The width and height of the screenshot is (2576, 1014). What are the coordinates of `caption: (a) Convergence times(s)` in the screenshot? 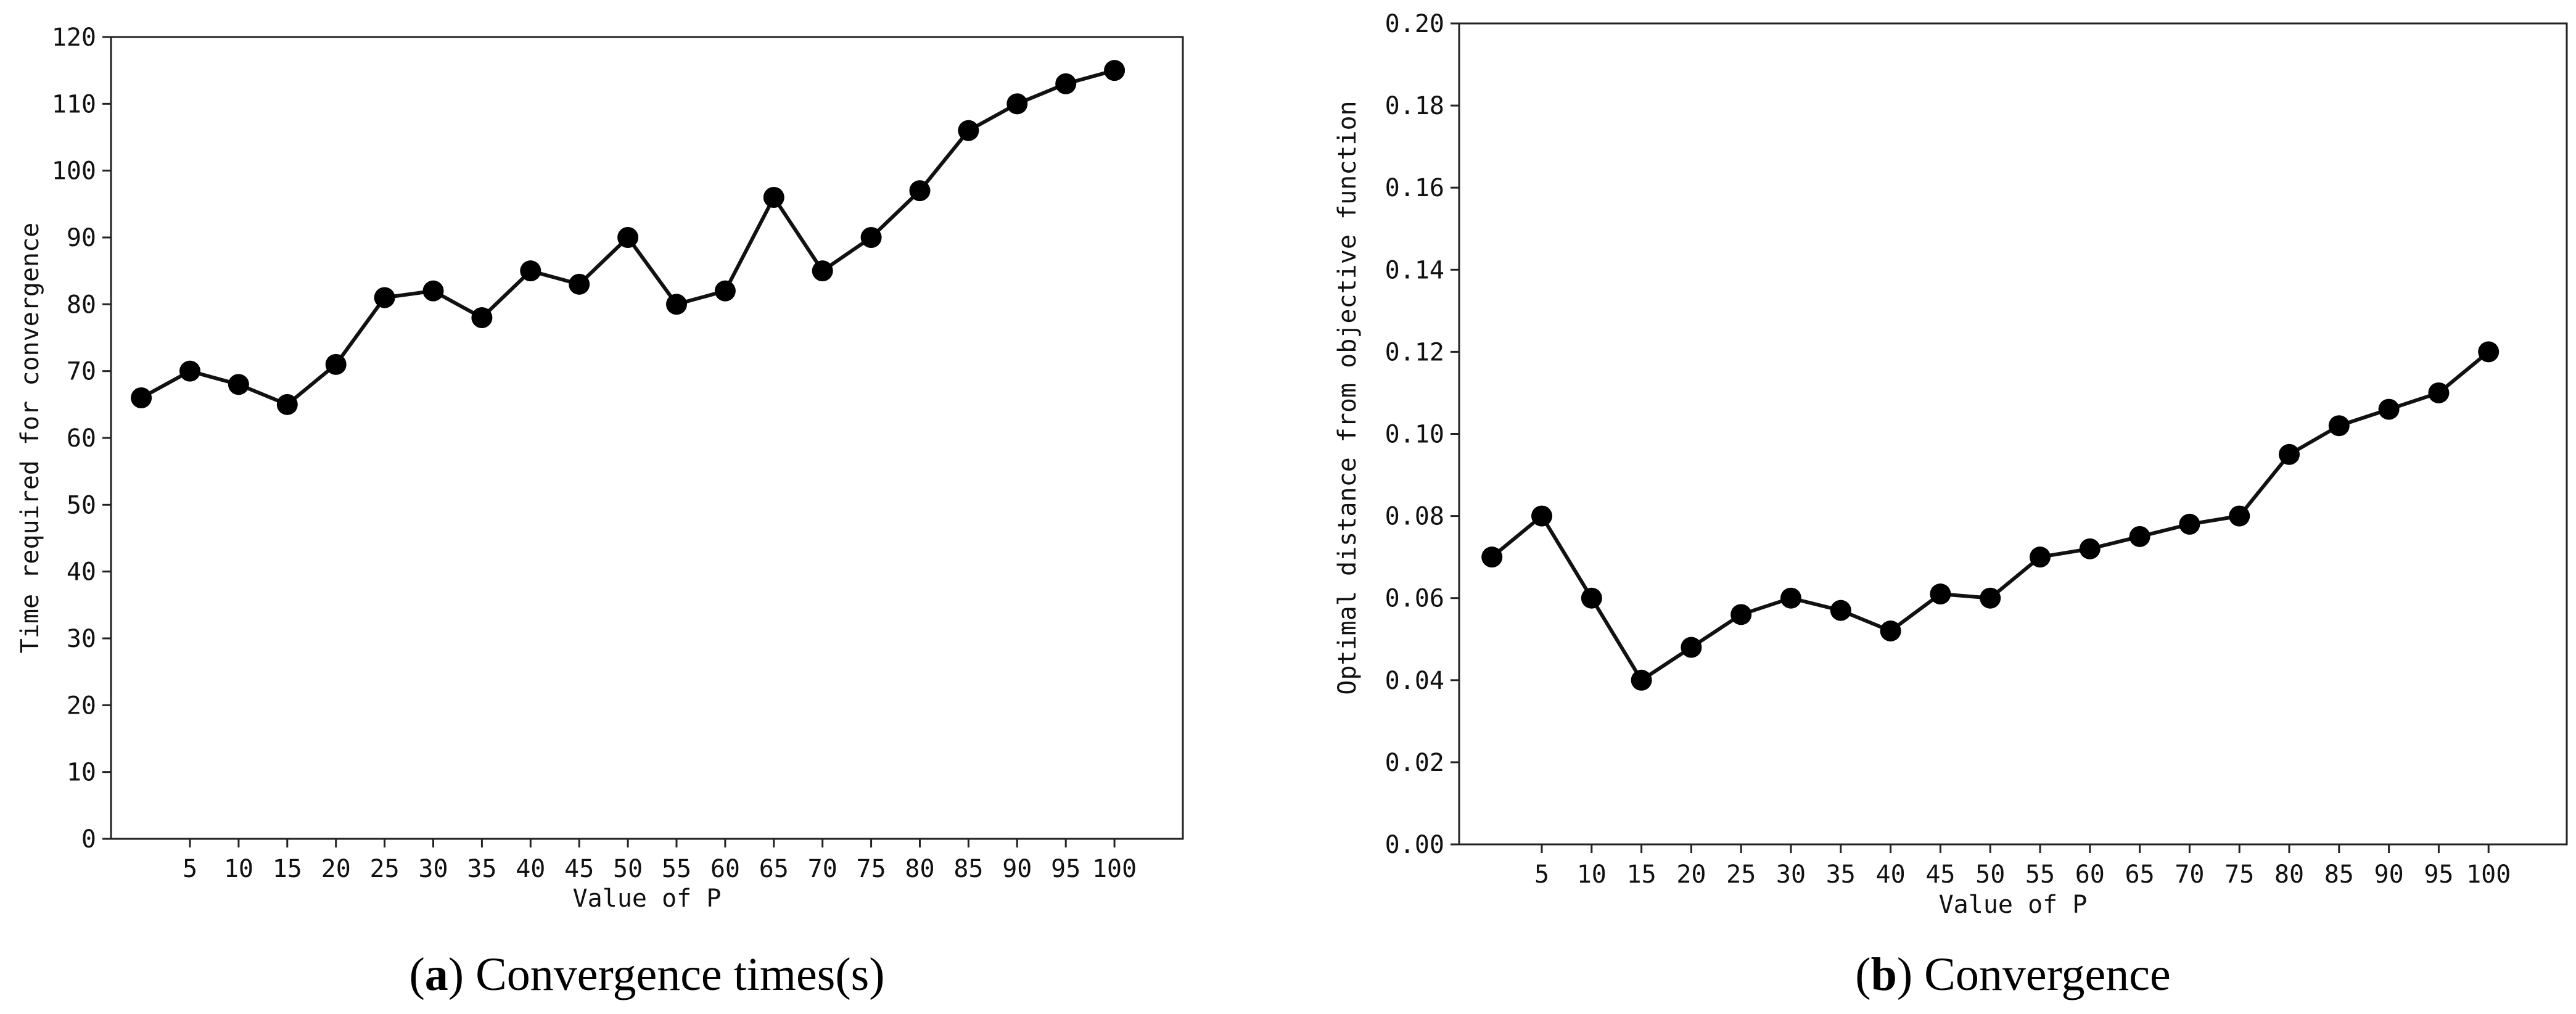 It's located at (646, 974).